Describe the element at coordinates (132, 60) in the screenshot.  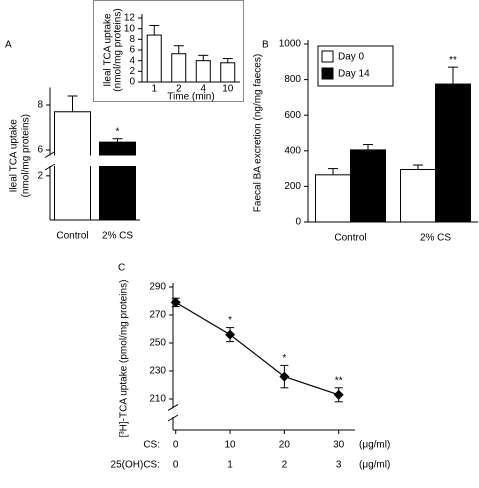
I see `y-tick-label: 4` at that location.